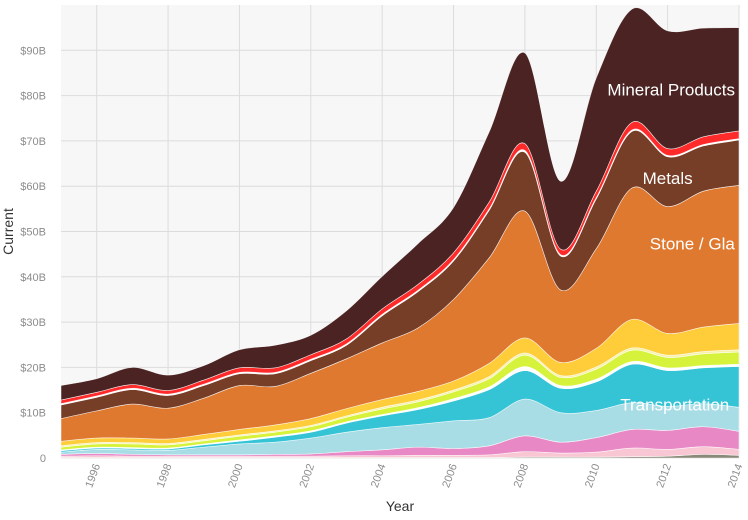 The height and width of the screenshot is (520, 748). What do you see at coordinates (308, 475) in the screenshot?
I see `x-tick-label: 2002` at bounding box center [308, 475].